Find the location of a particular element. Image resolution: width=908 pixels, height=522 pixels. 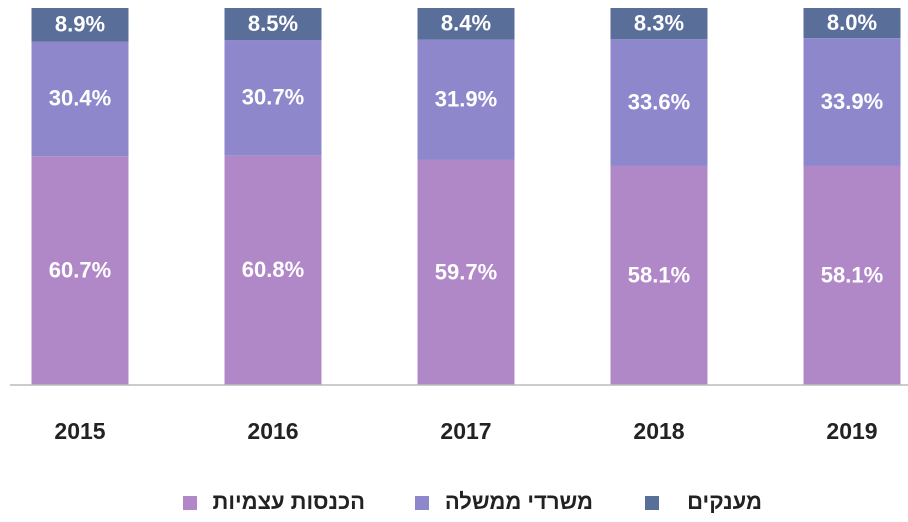

value-label: 8.0% is located at coordinates (852, 22).